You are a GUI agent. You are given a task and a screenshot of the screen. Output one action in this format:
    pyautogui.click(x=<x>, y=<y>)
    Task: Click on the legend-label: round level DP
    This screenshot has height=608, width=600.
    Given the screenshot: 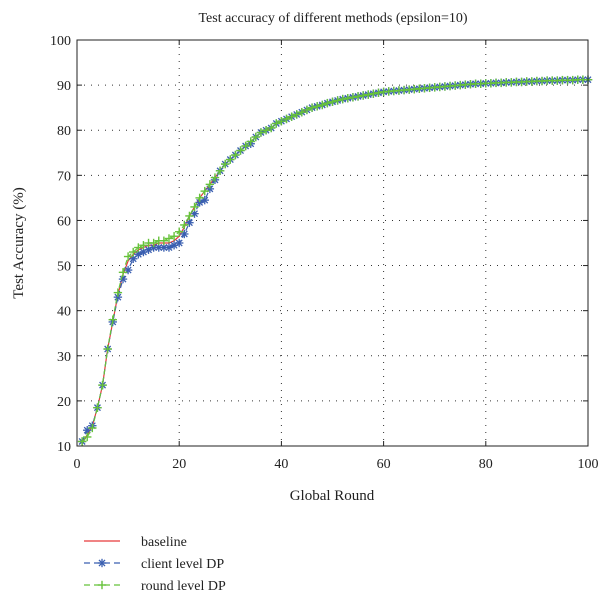 What is the action you would take?
    pyautogui.click(x=183, y=586)
    